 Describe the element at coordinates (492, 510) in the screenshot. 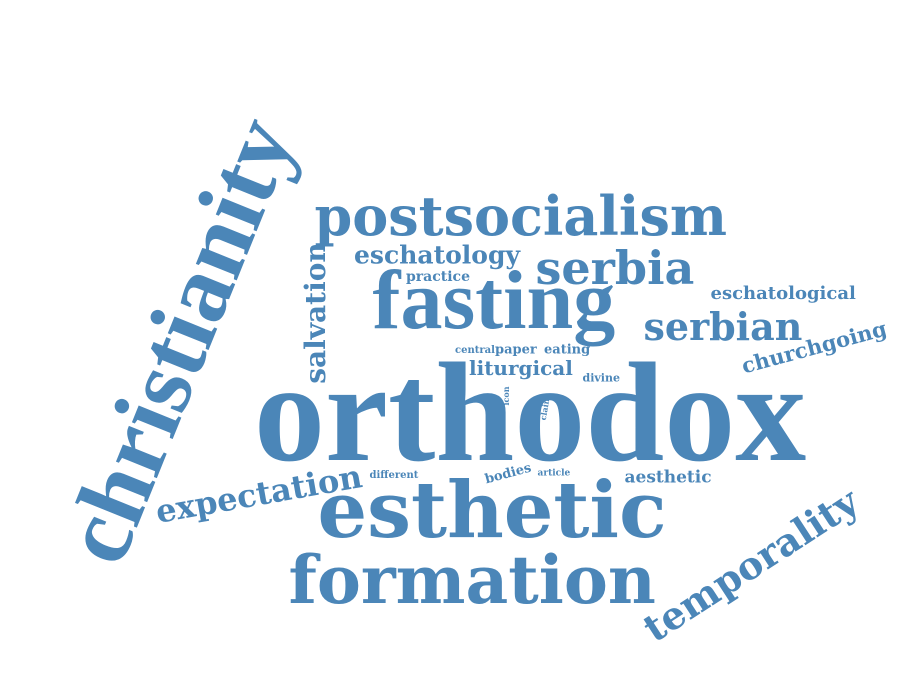

I see `word-esthetic: esthetic` at that location.